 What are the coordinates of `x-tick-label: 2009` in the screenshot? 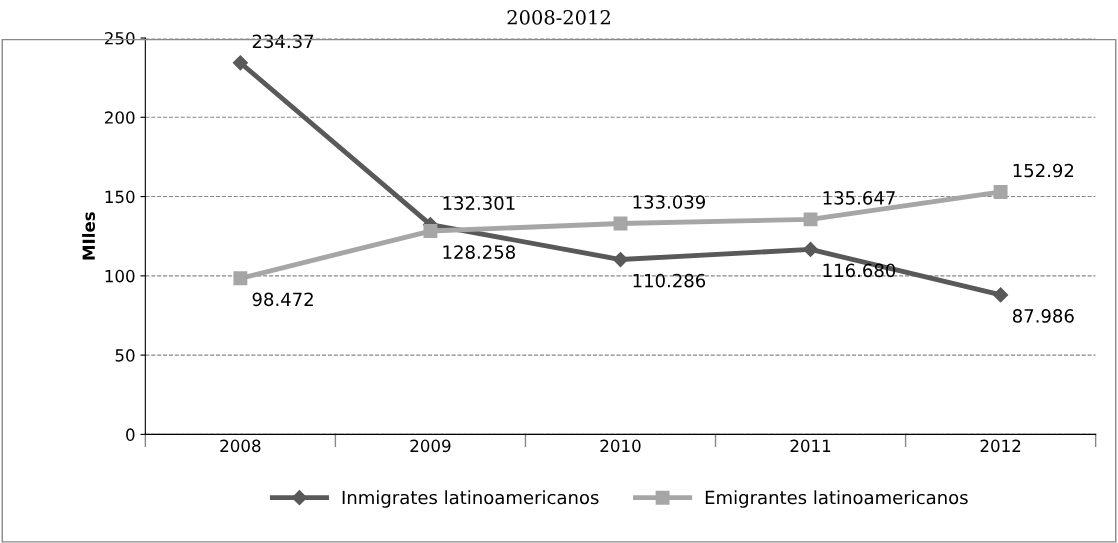 It's located at (430, 446).